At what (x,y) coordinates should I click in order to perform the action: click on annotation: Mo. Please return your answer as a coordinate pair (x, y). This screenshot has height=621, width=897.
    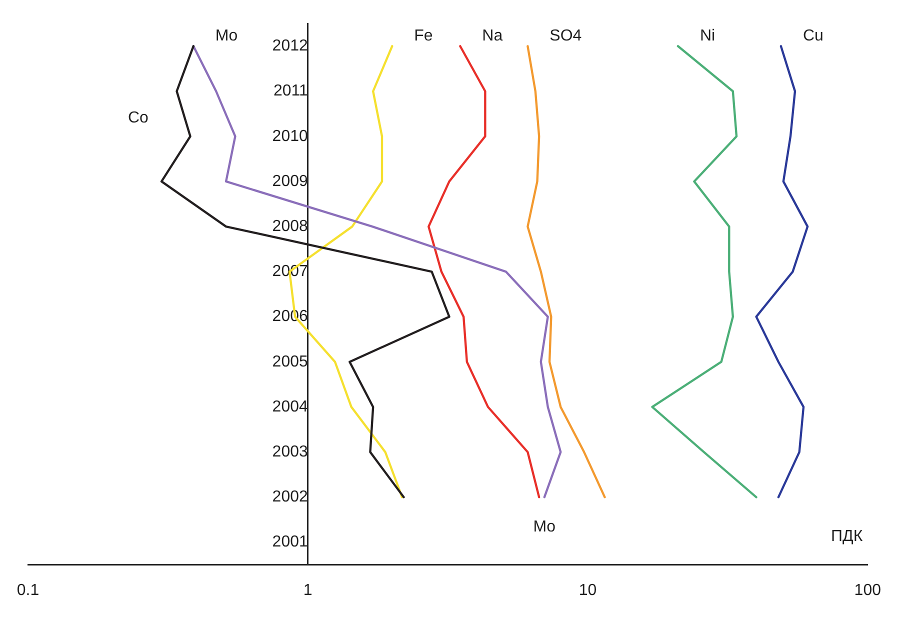
    Looking at the image, I should click on (544, 527).